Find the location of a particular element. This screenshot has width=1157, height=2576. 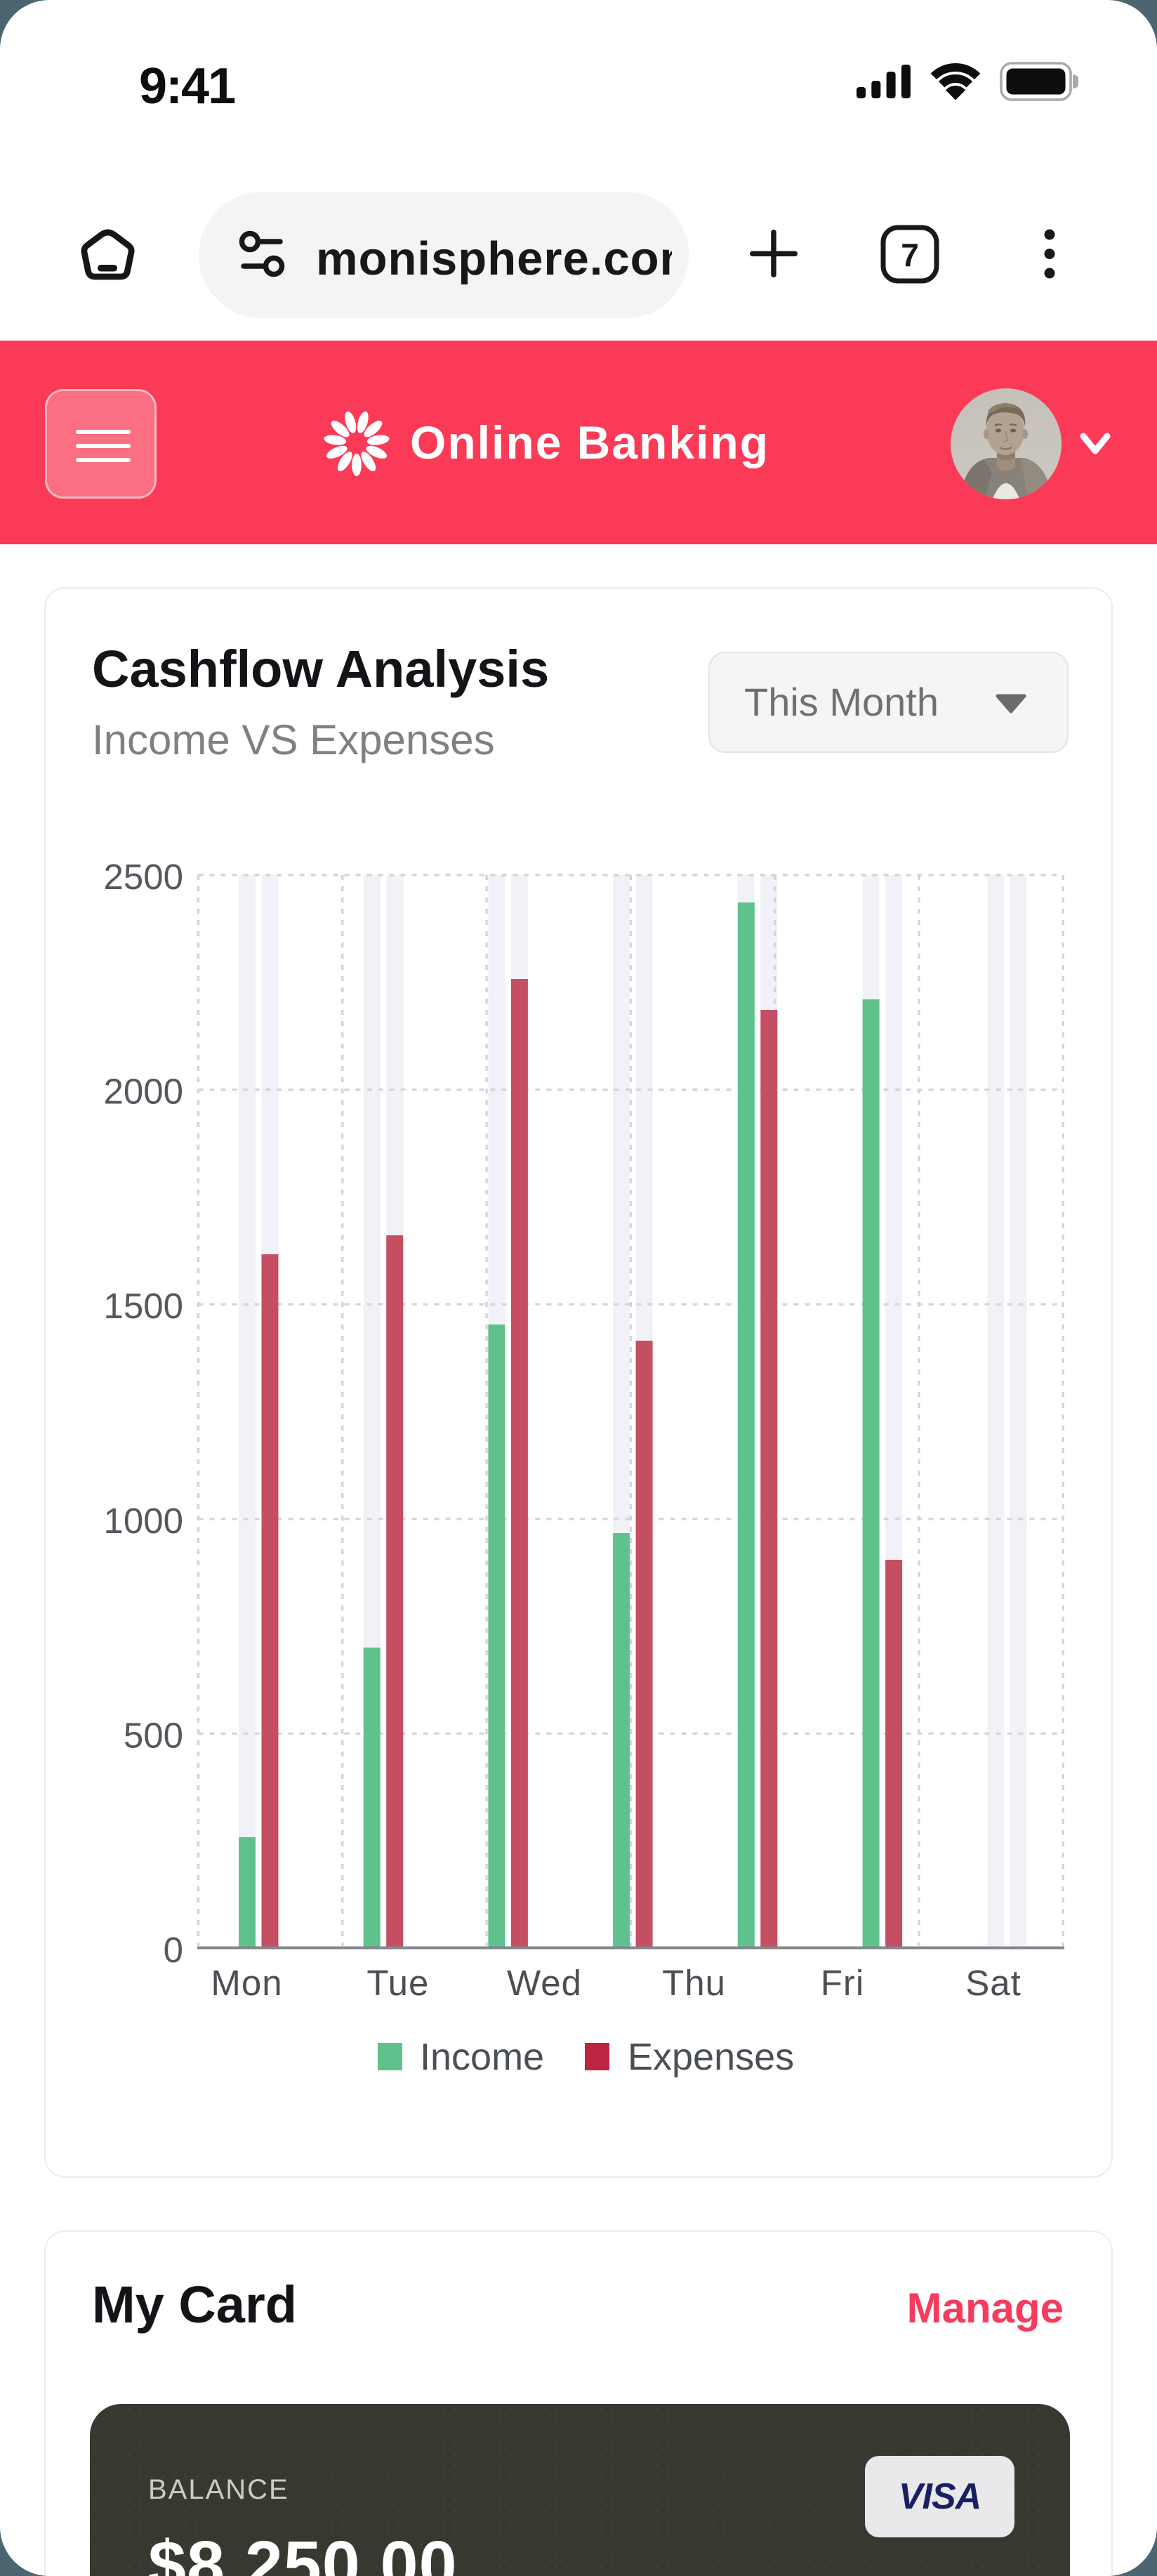

svg-text: Income is located at coordinates (482, 2057).